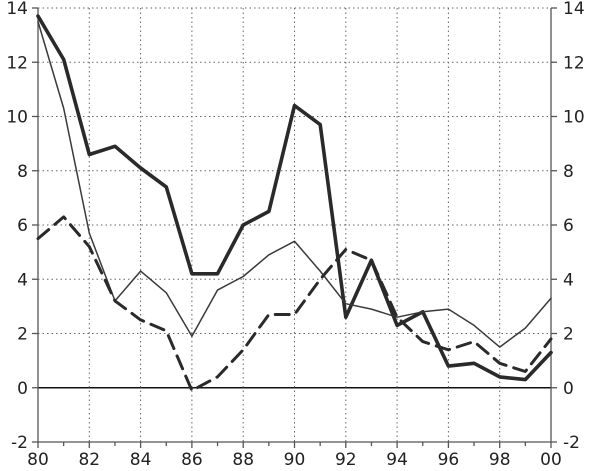  I want to click on y-tick-label-right: 0, so click(568, 389).